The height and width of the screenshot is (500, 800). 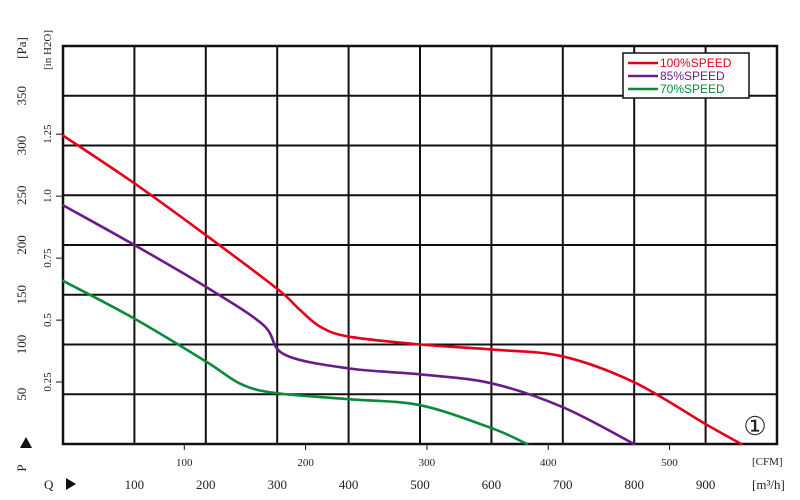 I want to click on x-tick-label: 500, so click(x=420, y=484).